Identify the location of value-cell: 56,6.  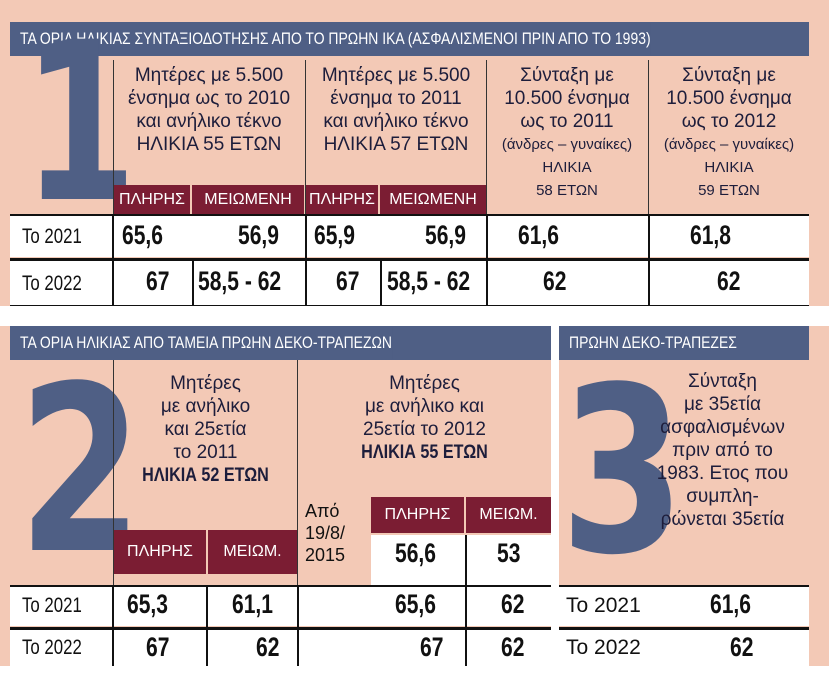
(415, 553).